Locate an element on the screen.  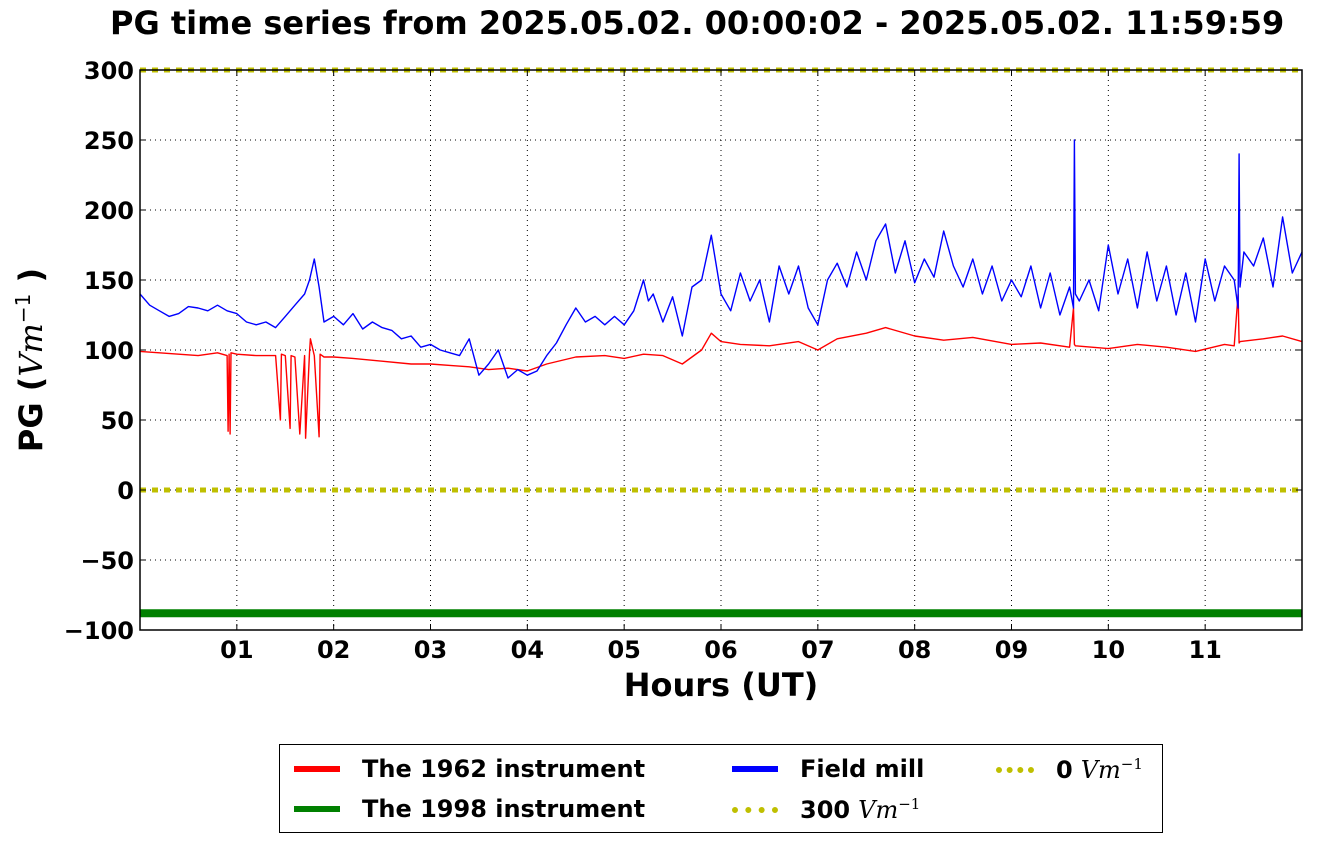
legend-item-300: 300 Vm−1 is located at coordinates (826, 809).